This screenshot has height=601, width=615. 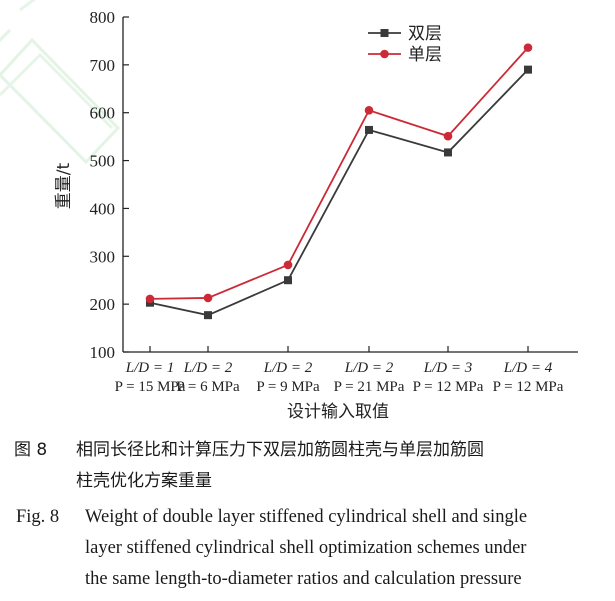 I want to click on y-tick-label: 200, so click(x=103, y=304).